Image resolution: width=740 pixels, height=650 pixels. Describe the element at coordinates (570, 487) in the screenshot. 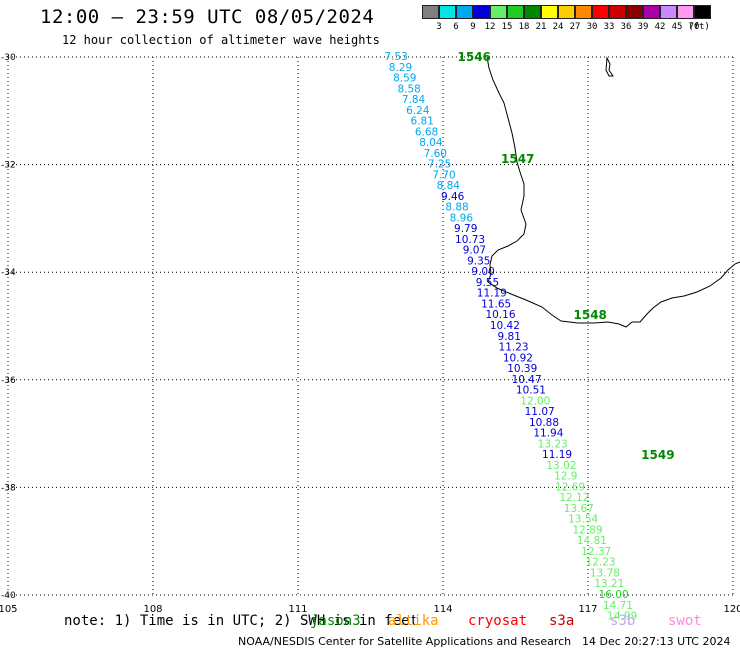

I see `wave-height-value: 12.69` at that location.